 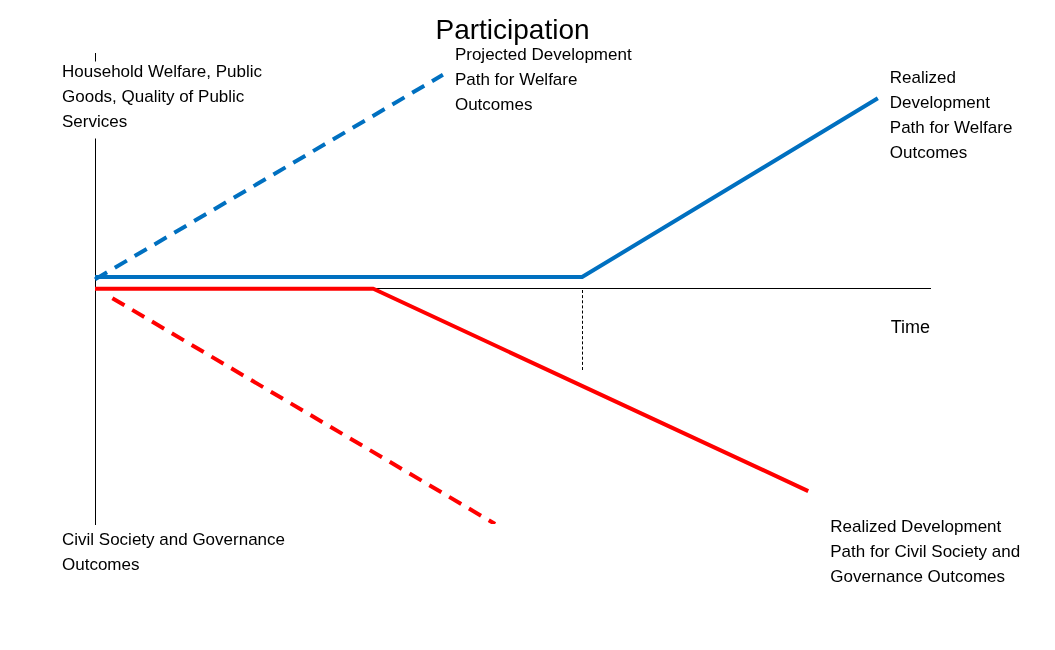 I want to click on text: Civil Society and Governance Outcomes, so click(x=174, y=552).